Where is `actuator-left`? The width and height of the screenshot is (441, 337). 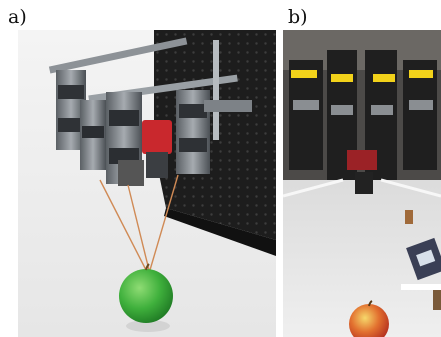 actuator-left is located at coordinates (81, 120).